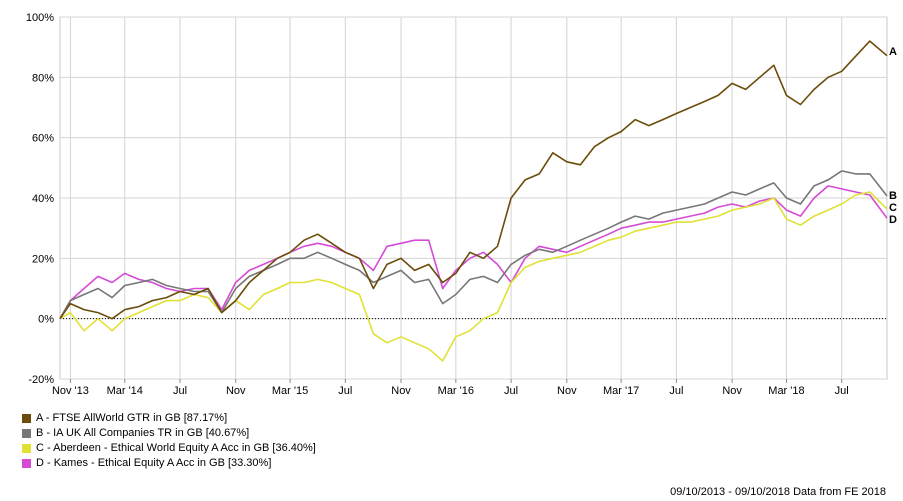  What do you see at coordinates (26, 463) in the screenshot?
I see `legend-swatch-d` at bounding box center [26, 463].